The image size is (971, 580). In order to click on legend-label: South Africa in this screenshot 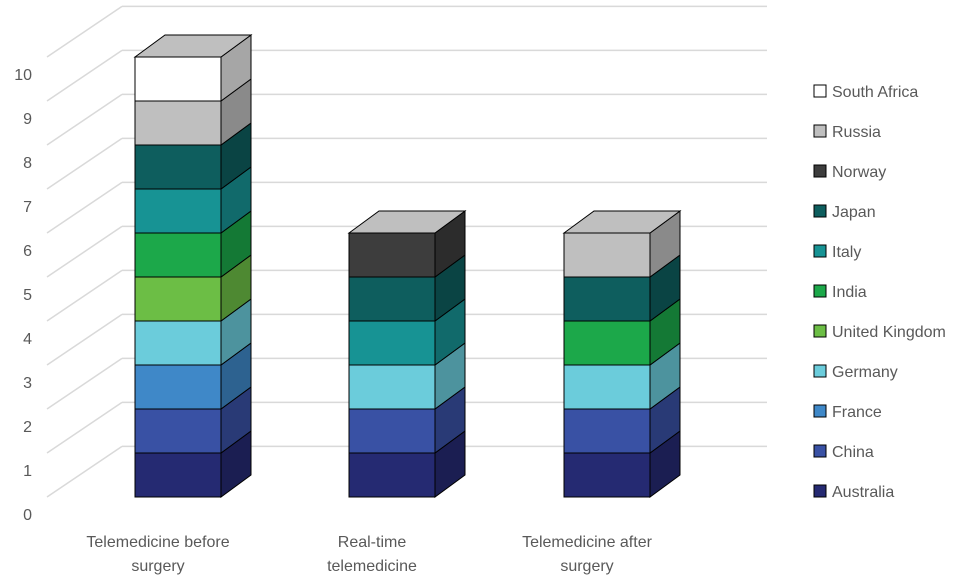, I will do `click(875, 92)`.